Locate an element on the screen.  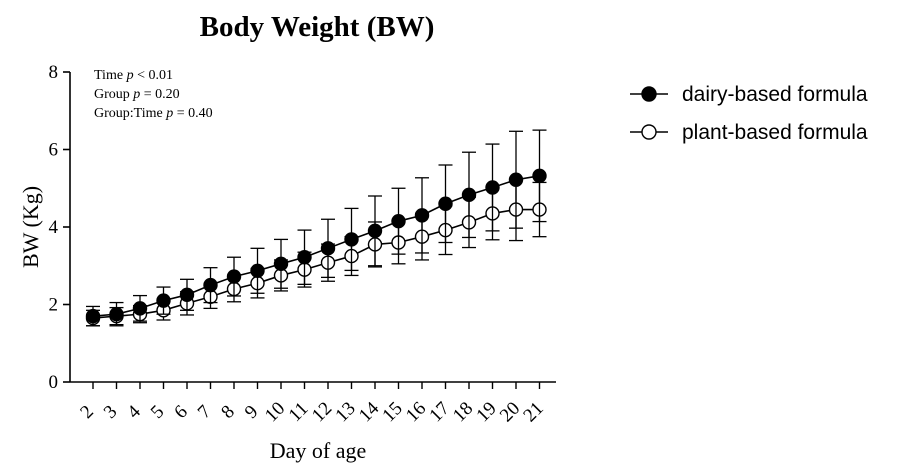
y-tick-label: 4 is located at coordinates (54, 227).